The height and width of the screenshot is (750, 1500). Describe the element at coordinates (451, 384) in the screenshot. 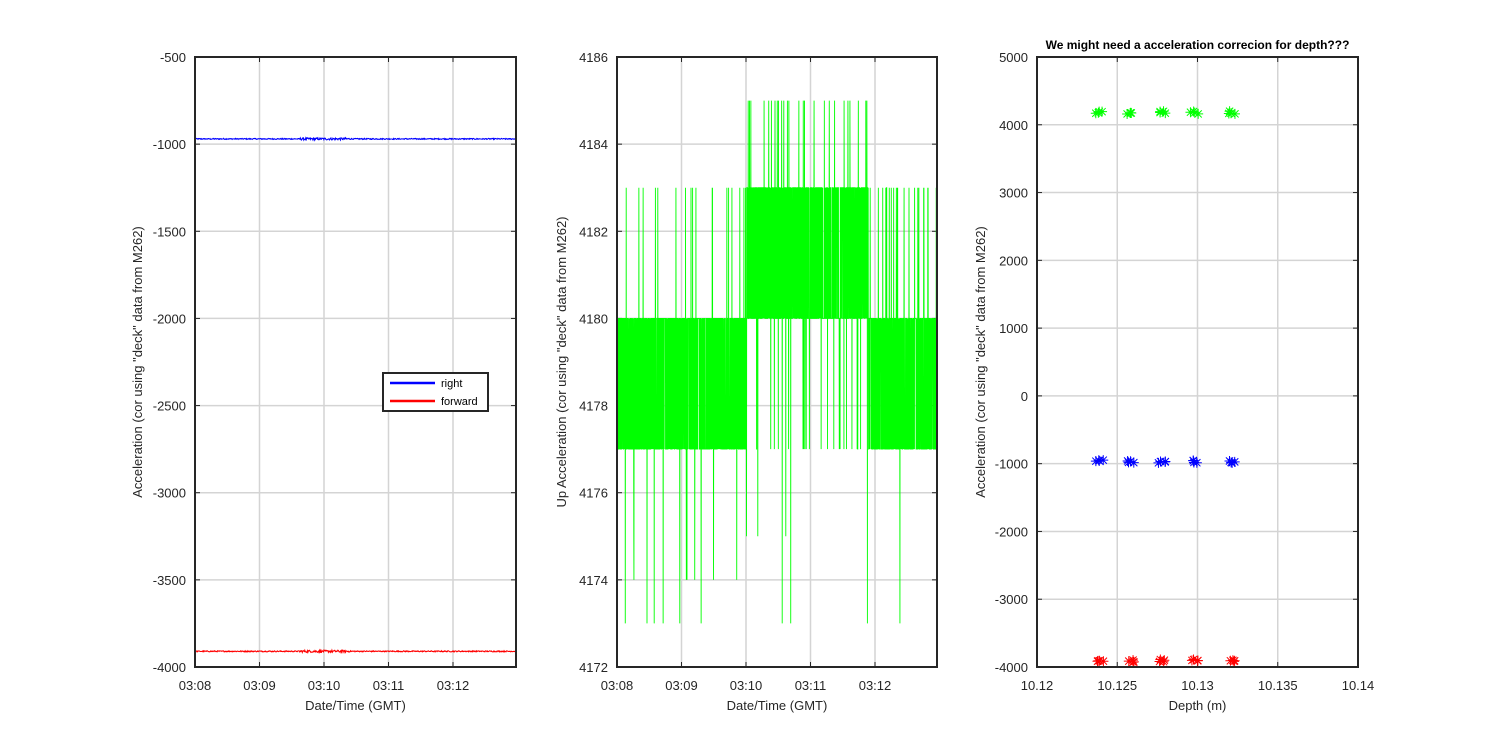

I see `legend-label-right: right` at that location.